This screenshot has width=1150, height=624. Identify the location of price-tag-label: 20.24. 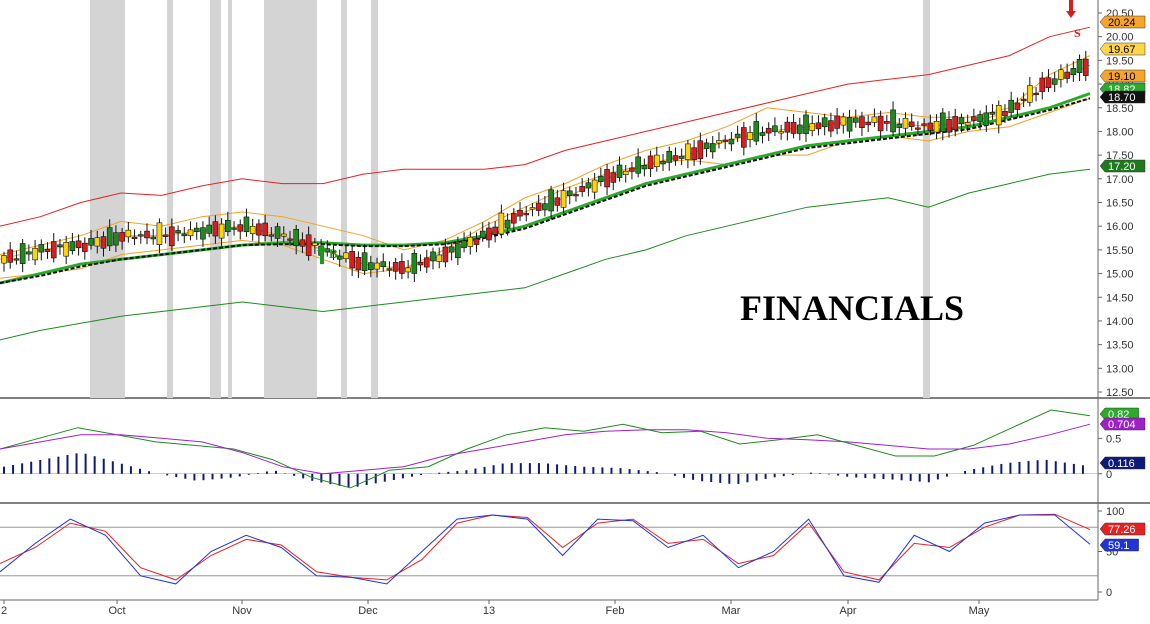
(1122, 23).